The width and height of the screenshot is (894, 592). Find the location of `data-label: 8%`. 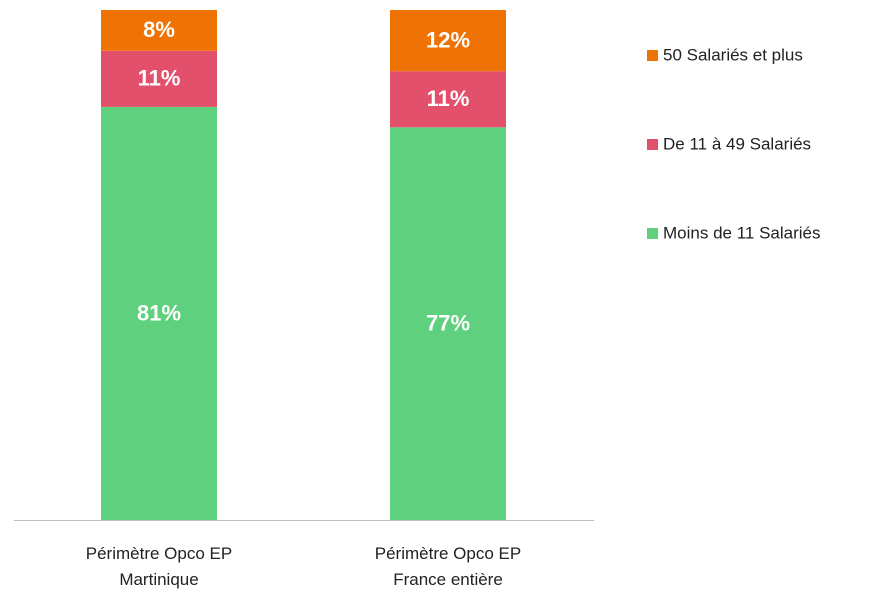

data-label: 8% is located at coordinates (159, 29).